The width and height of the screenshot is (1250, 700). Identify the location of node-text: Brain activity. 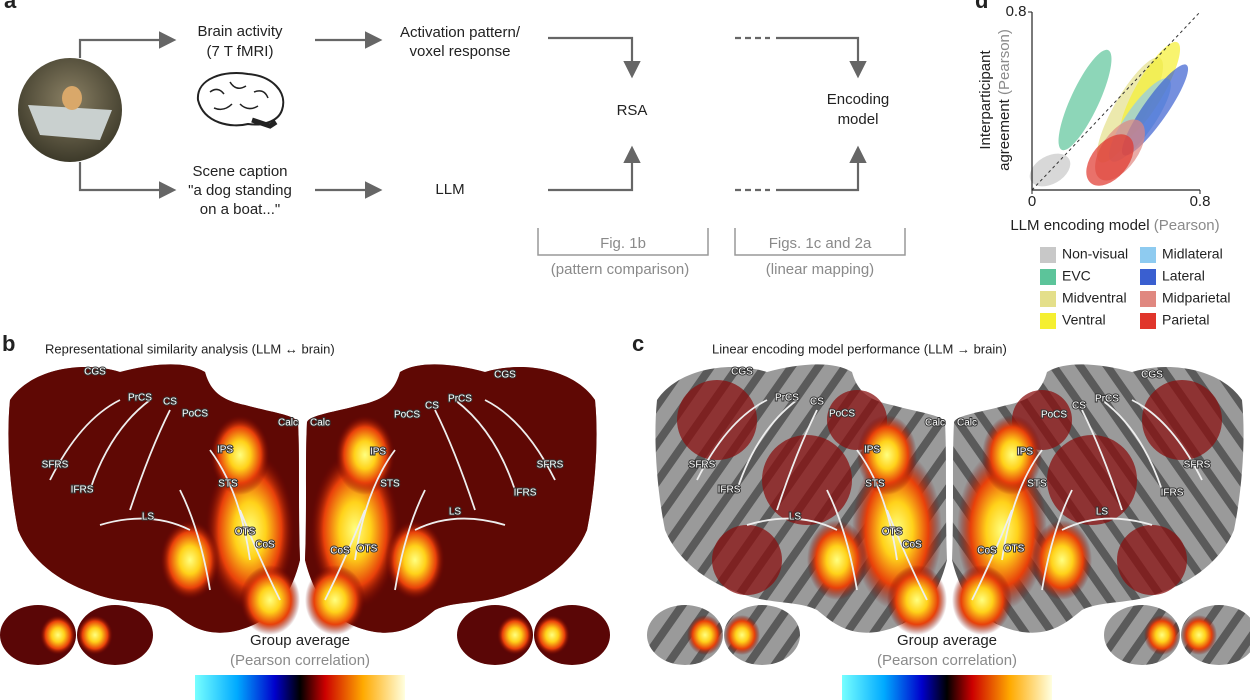
(240, 31).